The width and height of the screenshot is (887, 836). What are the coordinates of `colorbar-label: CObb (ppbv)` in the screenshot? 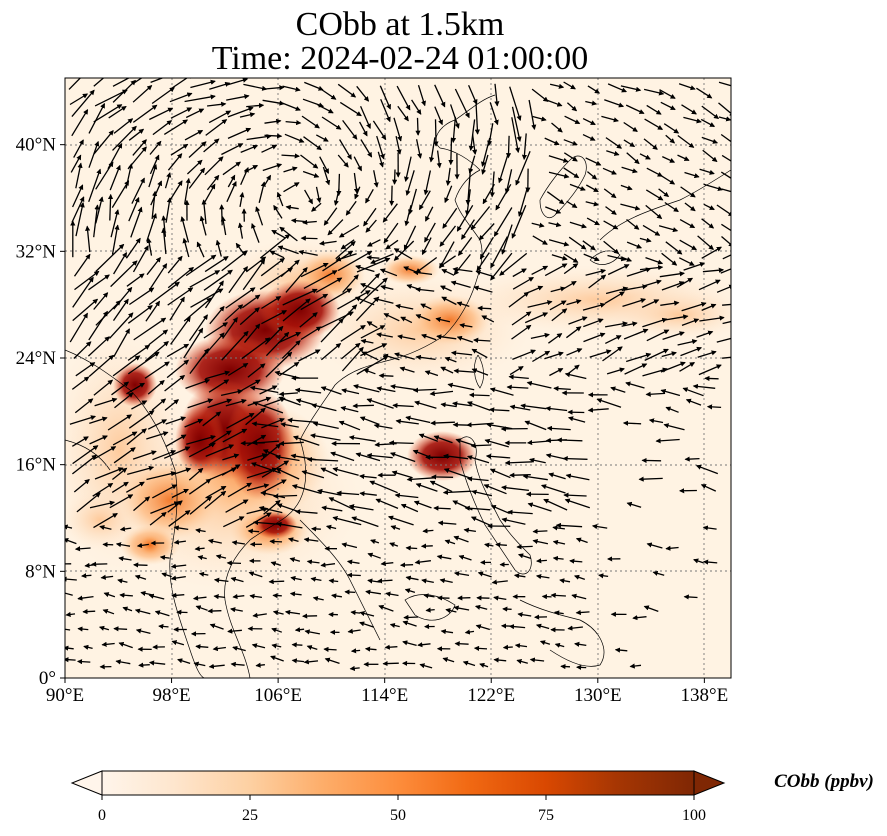 It's located at (824, 781).